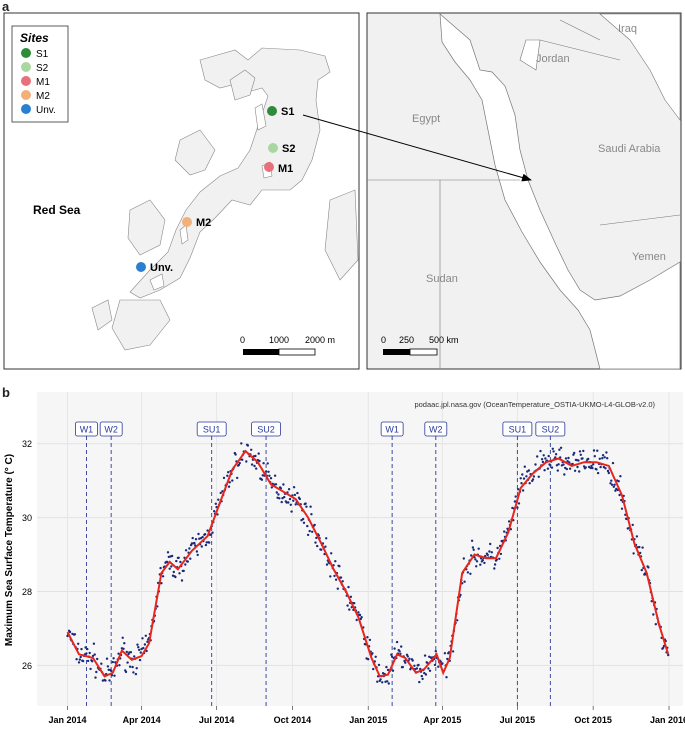  Describe the element at coordinates (406, 340) in the screenshot. I see `regional-scale-250: 250` at that location.